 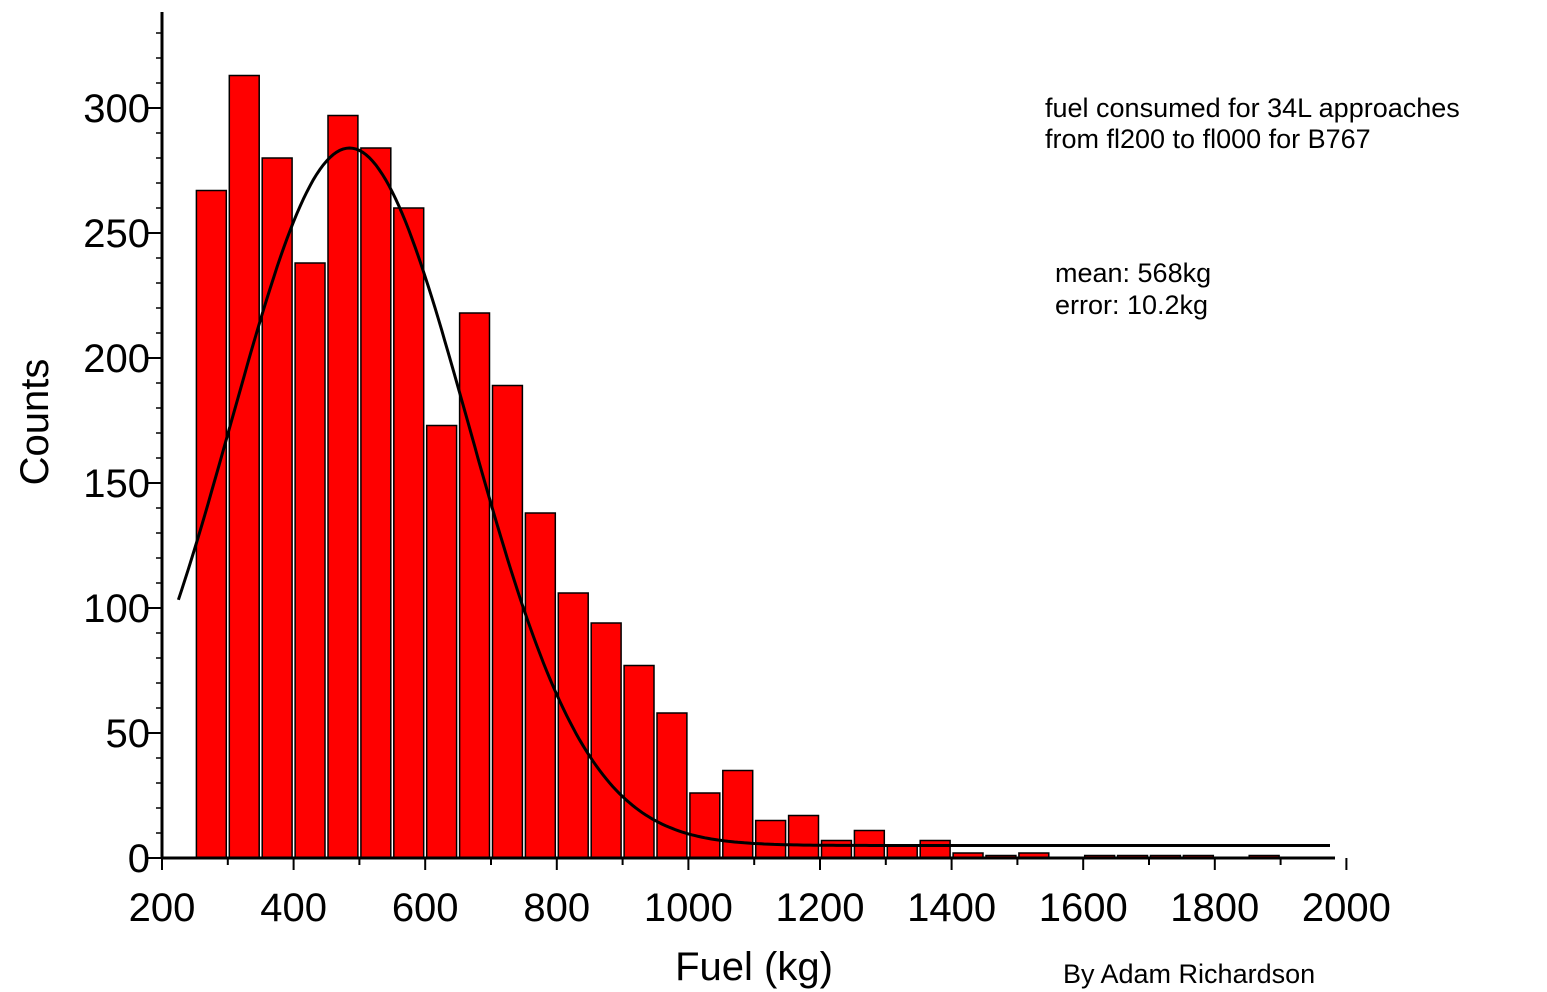 I want to click on y-tick-label: 300, so click(x=116, y=109).